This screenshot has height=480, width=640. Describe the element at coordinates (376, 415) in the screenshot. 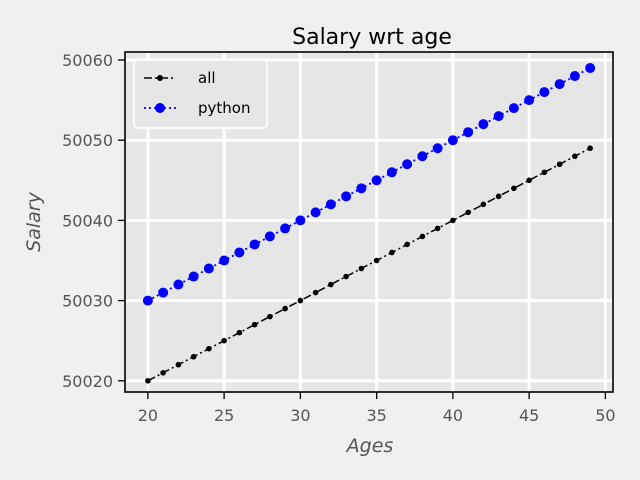

I see `x-tick-label: 35` at that location.